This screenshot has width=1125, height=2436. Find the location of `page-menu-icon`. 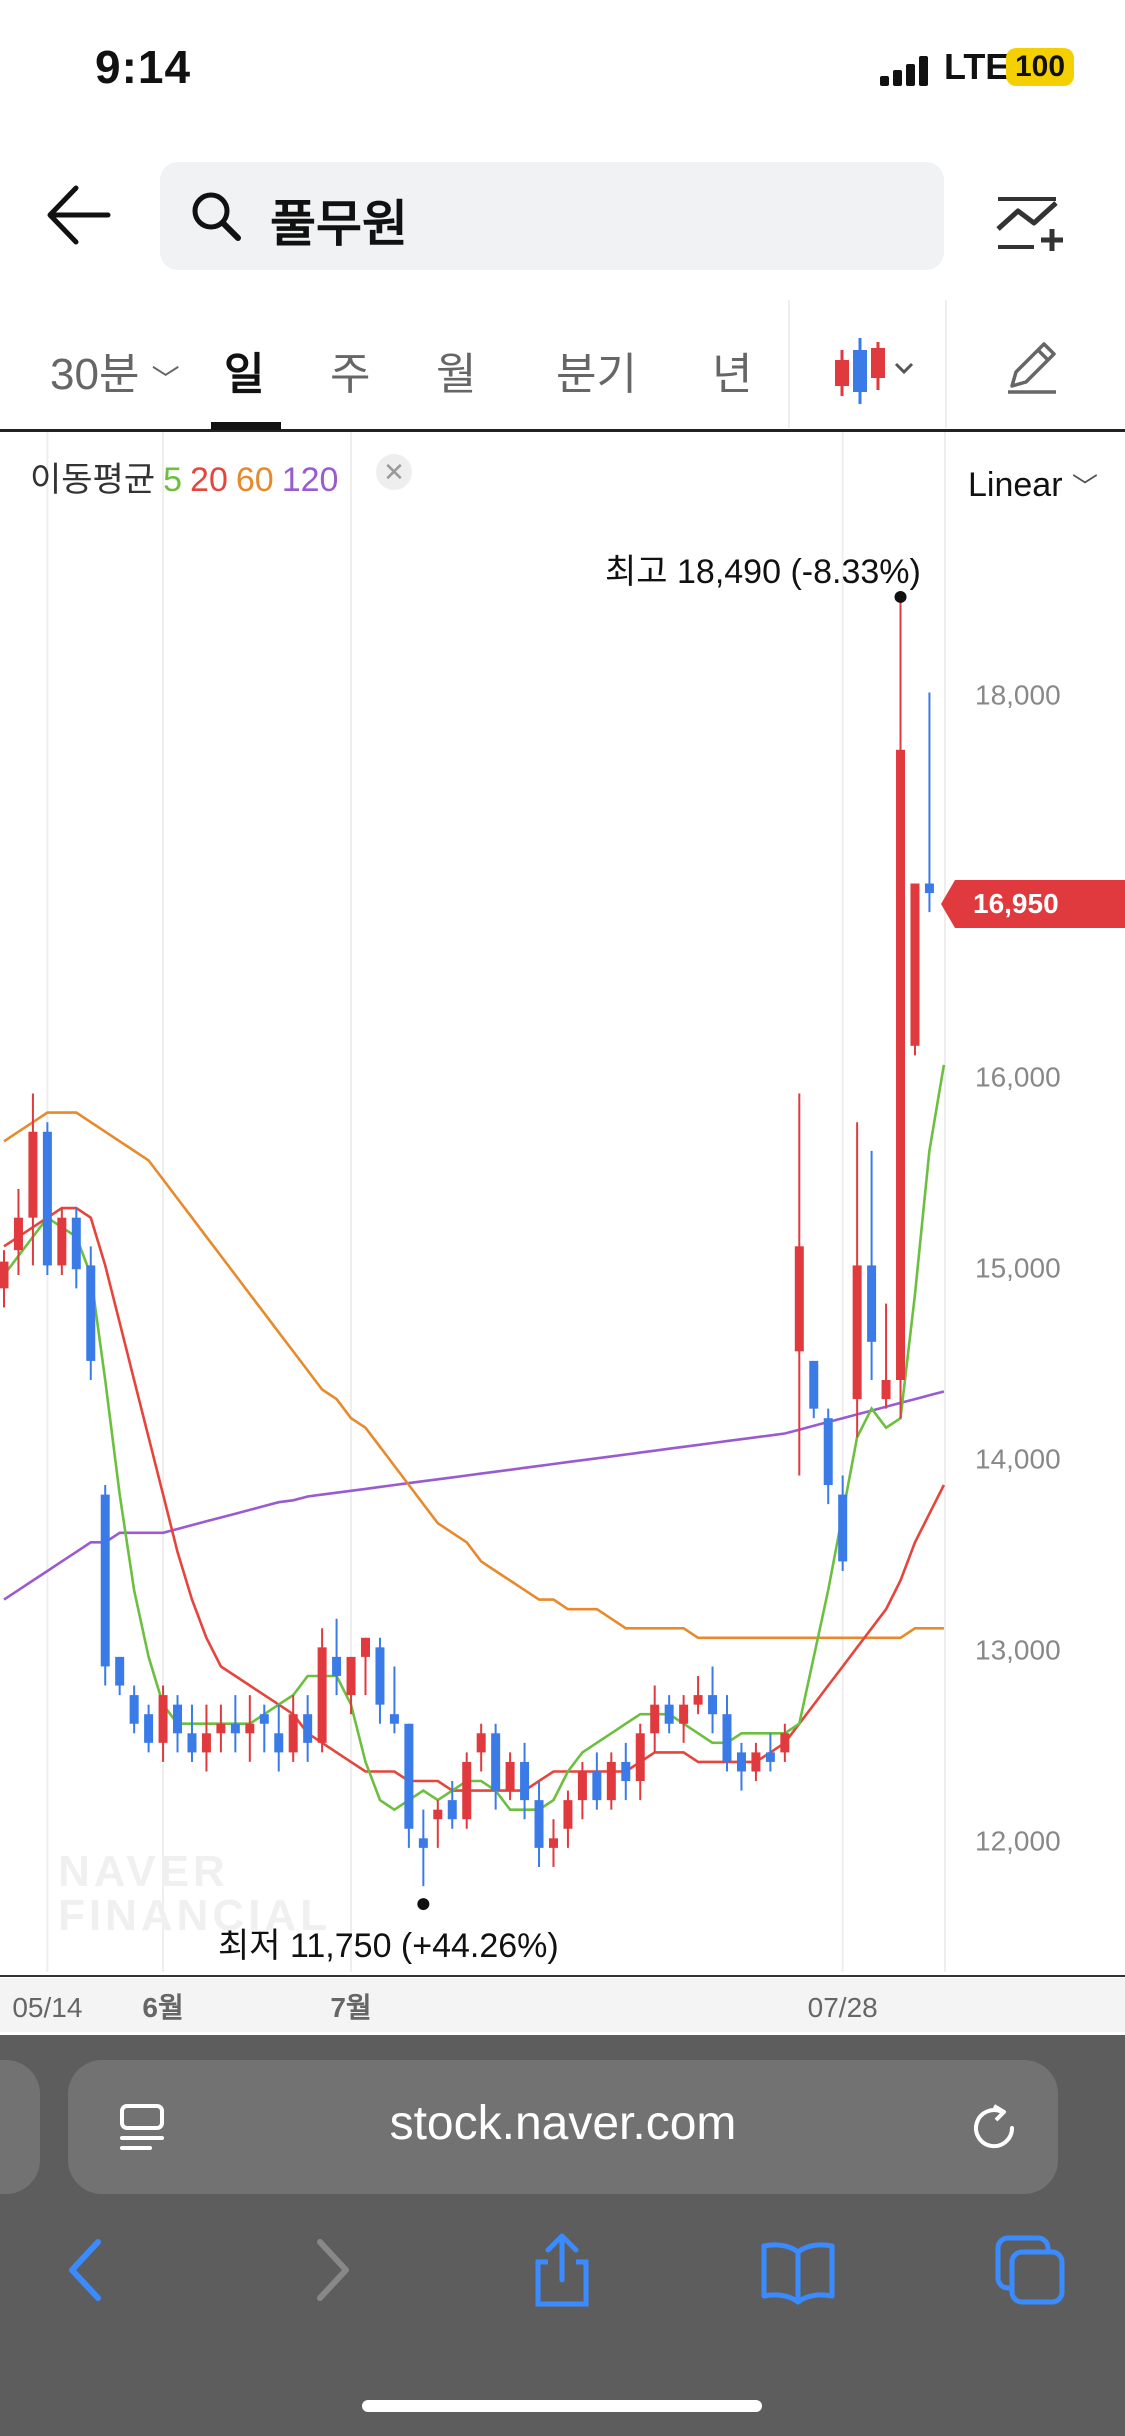

page-menu-icon is located at coordinates (142, 2128).